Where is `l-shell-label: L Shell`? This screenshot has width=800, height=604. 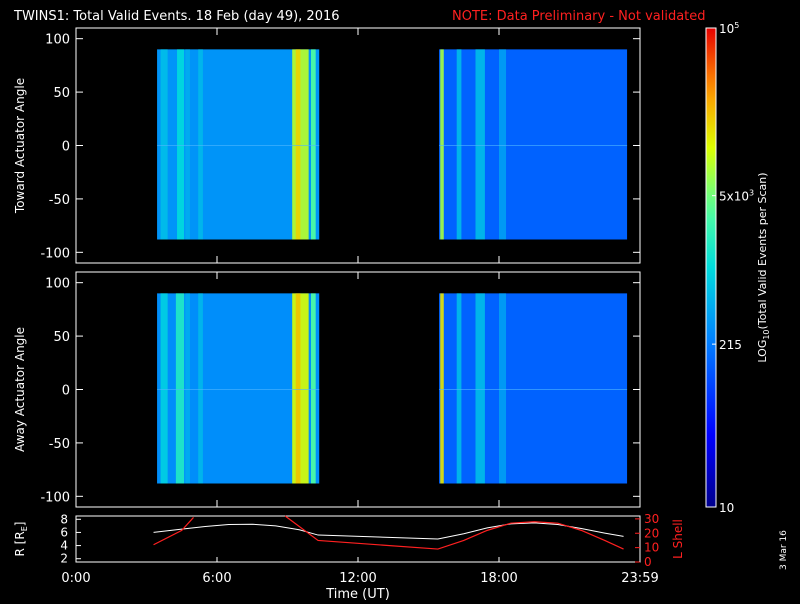
l-shell-label: L Shell is located at coordinates (678, 539).